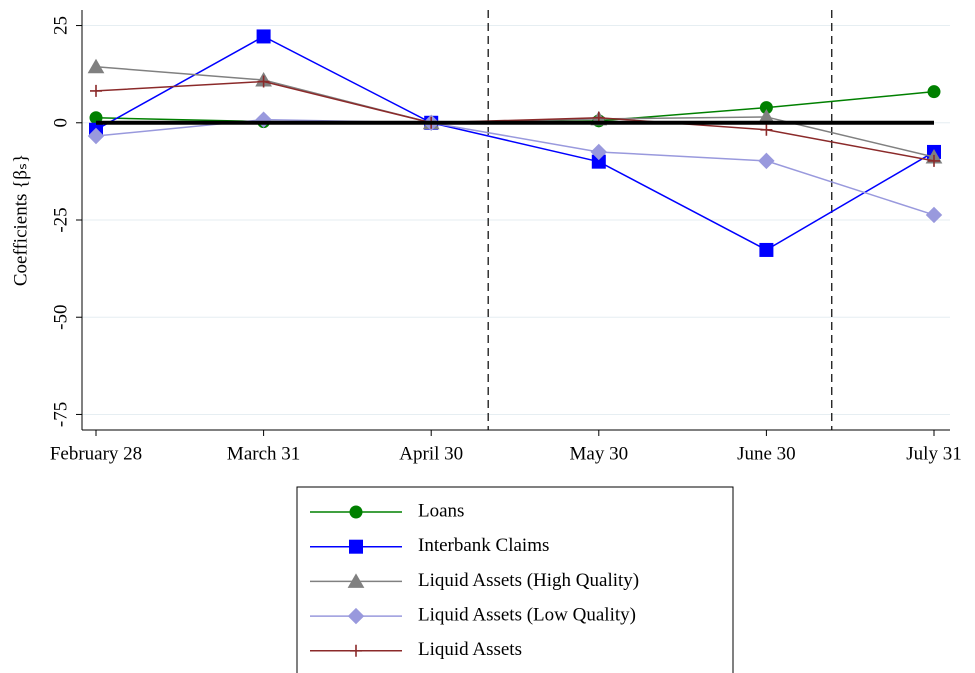  I want to click on x-tick-label: July 31, so click(933, 453).